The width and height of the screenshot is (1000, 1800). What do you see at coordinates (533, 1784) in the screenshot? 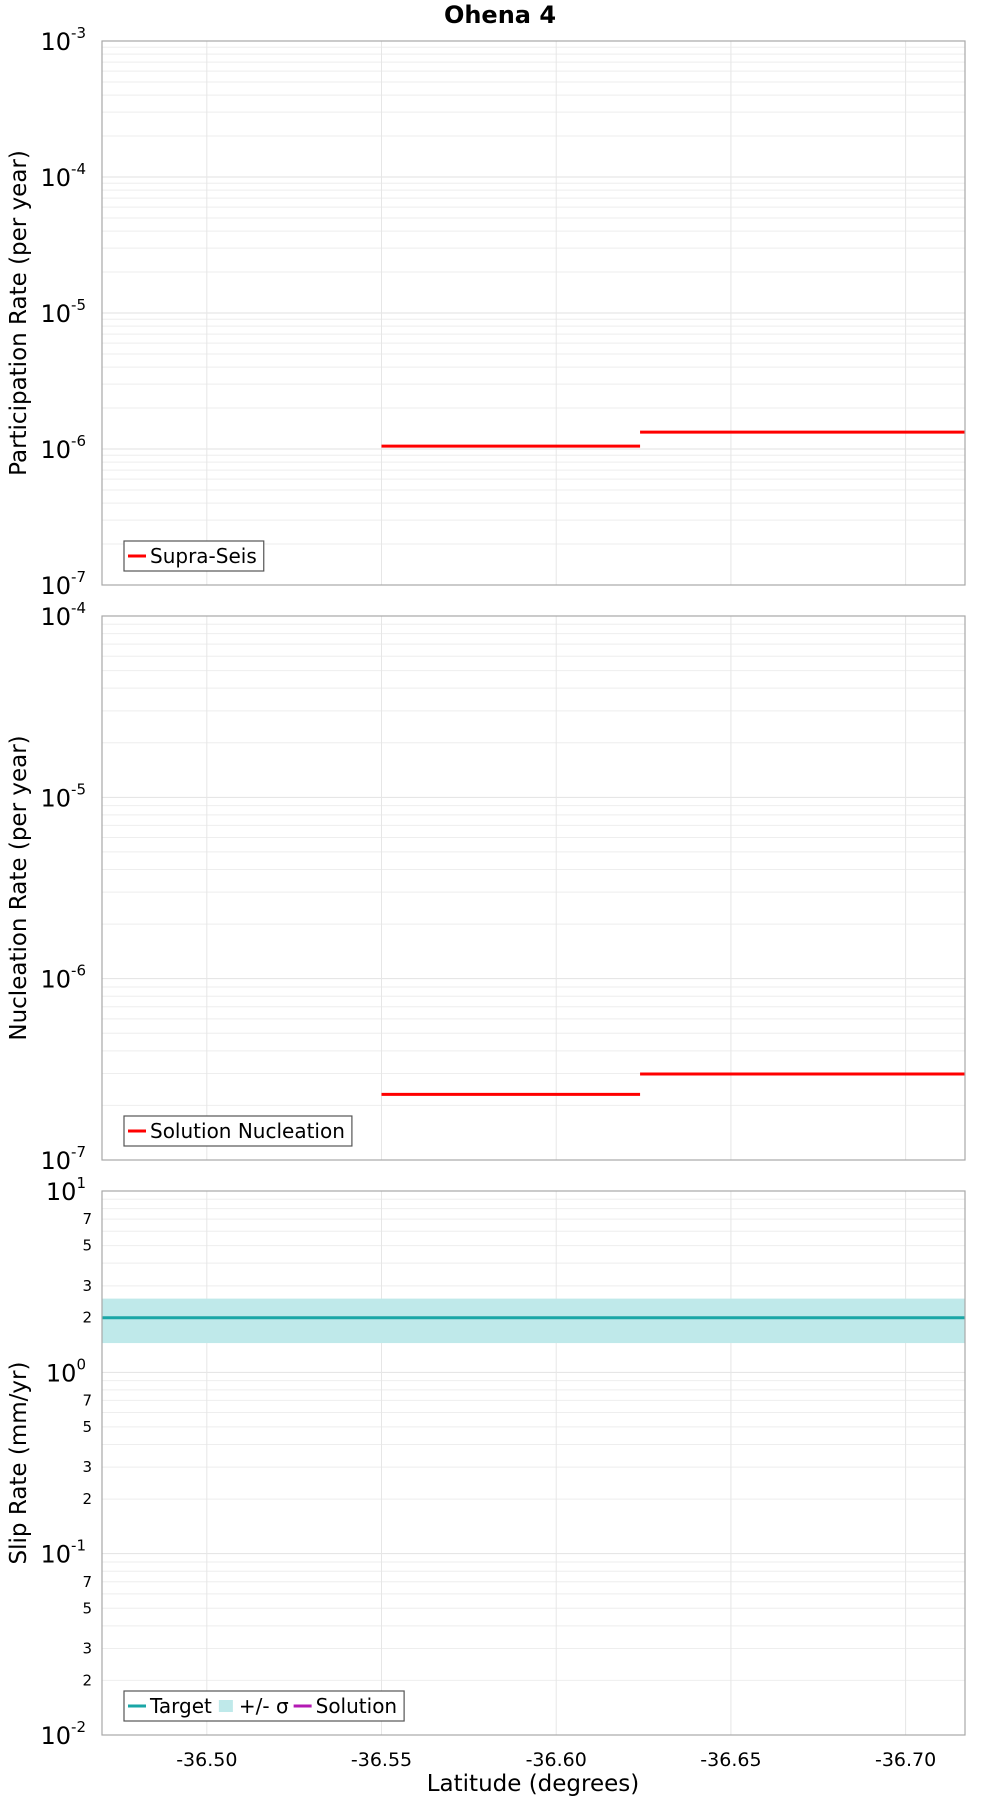
I see `x-axis-label: Latitude (degrees)` at bounding box center [533, 1784].